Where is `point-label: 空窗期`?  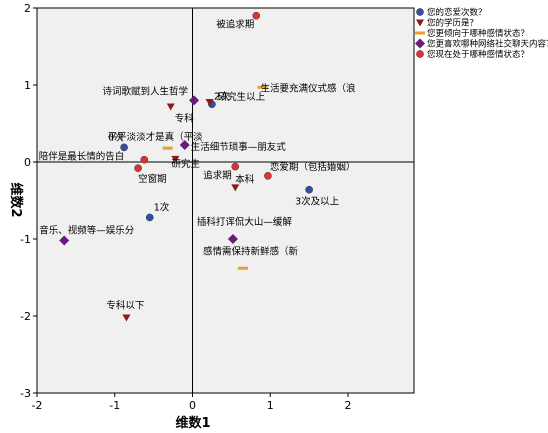 point-label: 空窗期 is located at coordinates (152, 179).